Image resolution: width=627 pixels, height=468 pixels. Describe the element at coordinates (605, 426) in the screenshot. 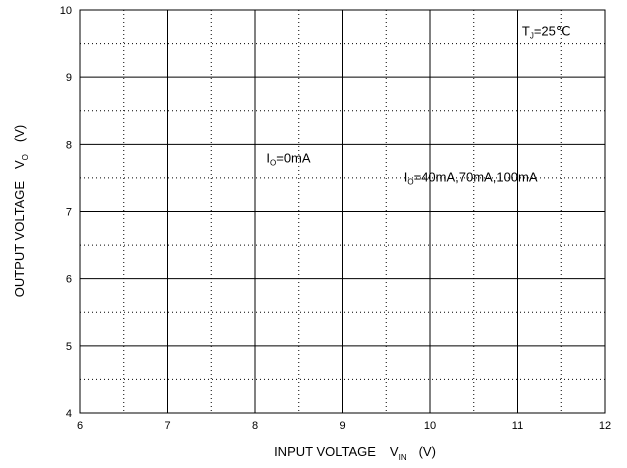

I see `x-tick-label: 12` at that location.